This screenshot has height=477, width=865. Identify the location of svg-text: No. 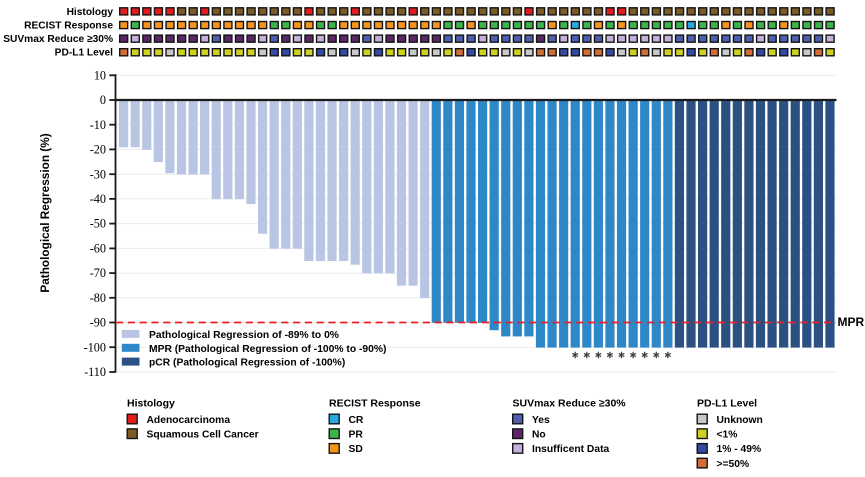
(539, 435).